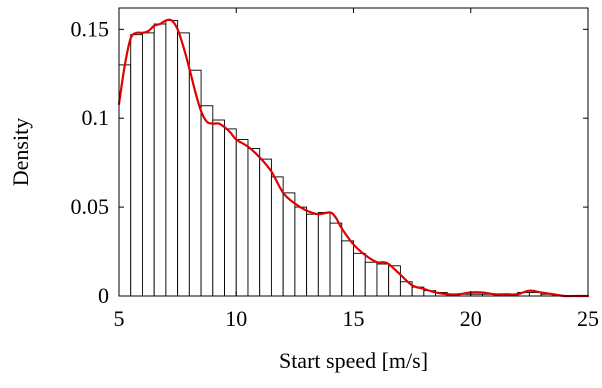  What do you see at coordinates (96, 117) in the screenshot?
I see `y-tick-label: 0.1` at bounding box center [96, 117].